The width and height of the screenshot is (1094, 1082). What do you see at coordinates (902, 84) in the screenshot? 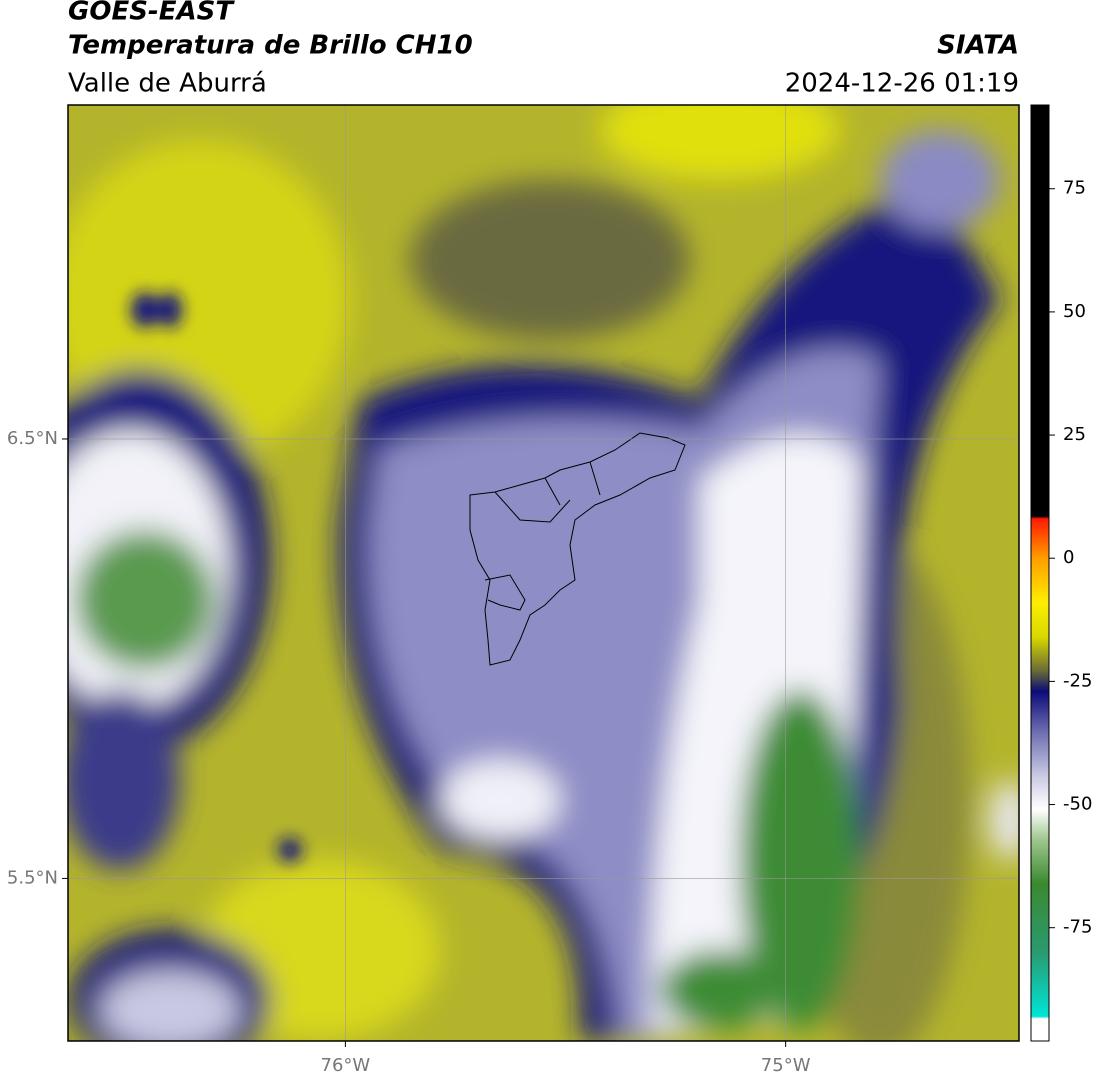
I see `timestamp: 2024-12-26 01:19` at bounding box center [902, 84].